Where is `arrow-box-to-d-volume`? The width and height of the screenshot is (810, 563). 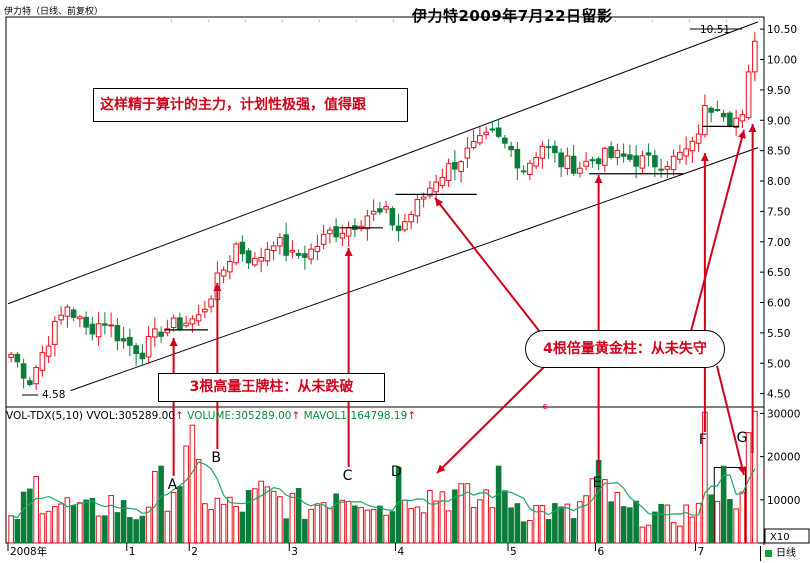 arrow-box-to-d-volume is located at coordinates (491, 419).